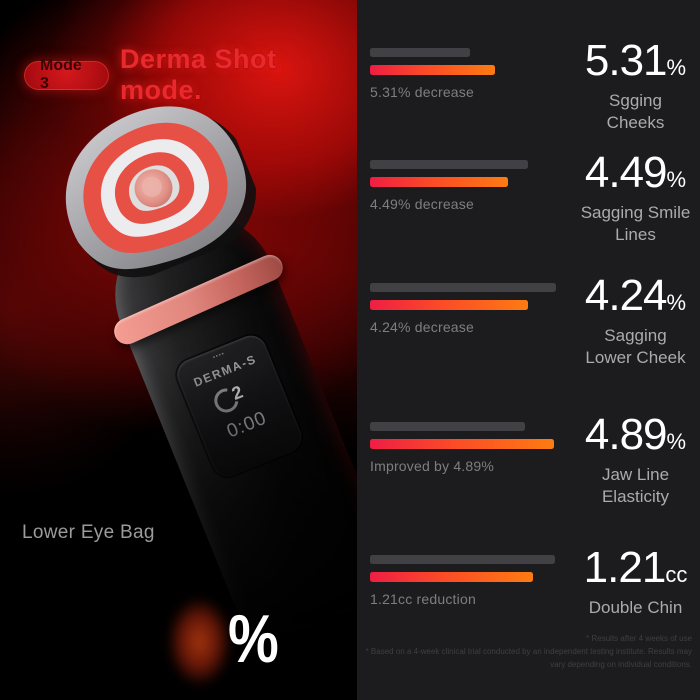  Describe the element at coordinates (635, 111) in the screenshot. I see `stat-label: Sgging Cheeks` at that location.